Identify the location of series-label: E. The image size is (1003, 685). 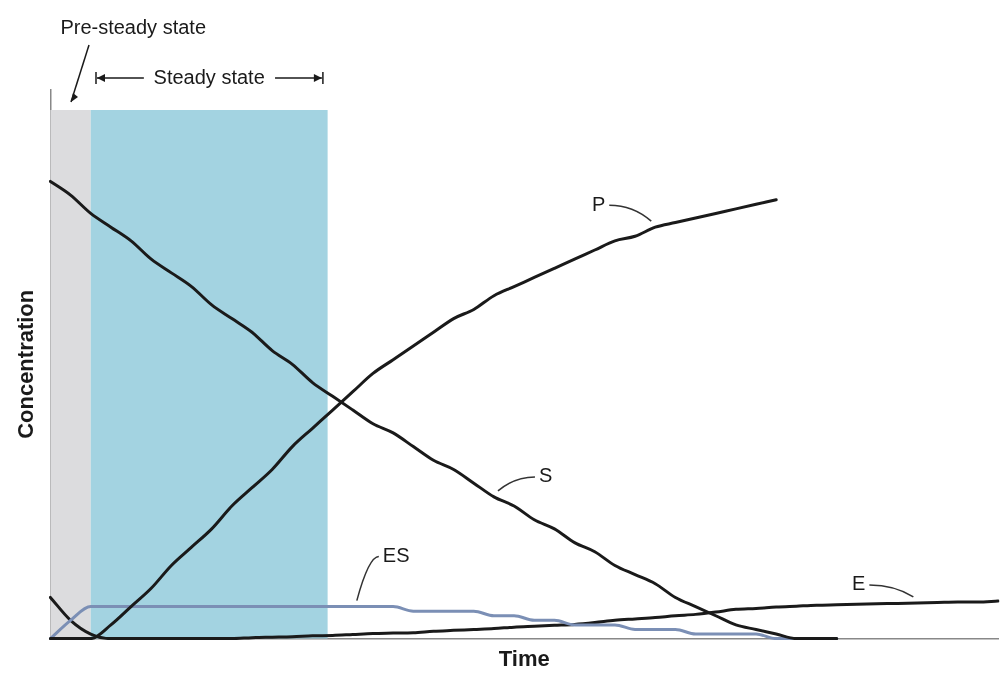
(859, 583).